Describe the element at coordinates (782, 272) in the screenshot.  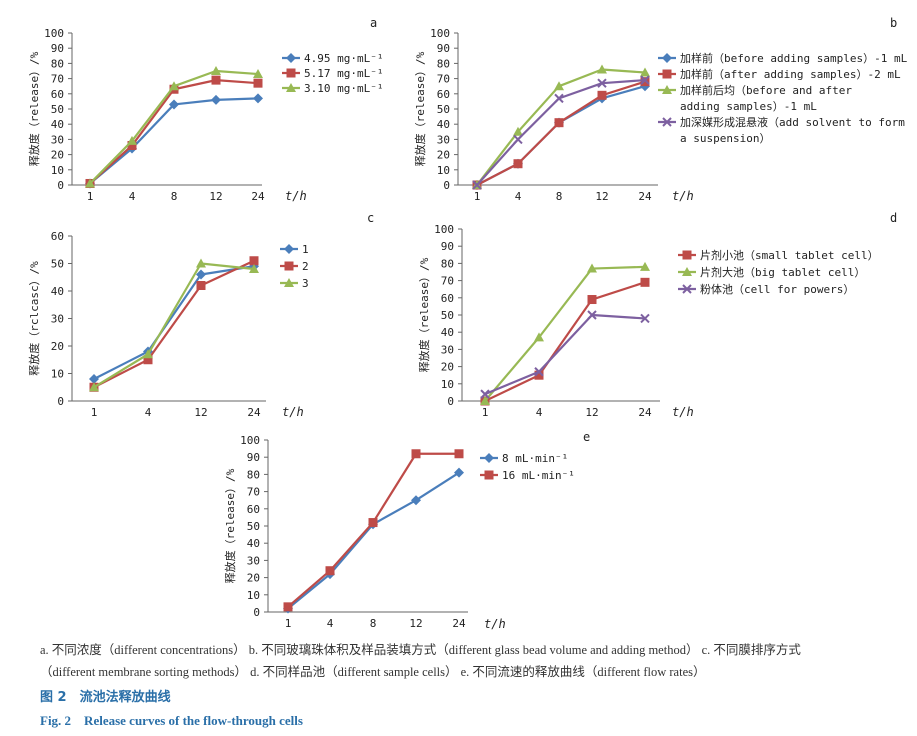
I see `legend-label: 片剂大池（big tablet cell）` at that location.